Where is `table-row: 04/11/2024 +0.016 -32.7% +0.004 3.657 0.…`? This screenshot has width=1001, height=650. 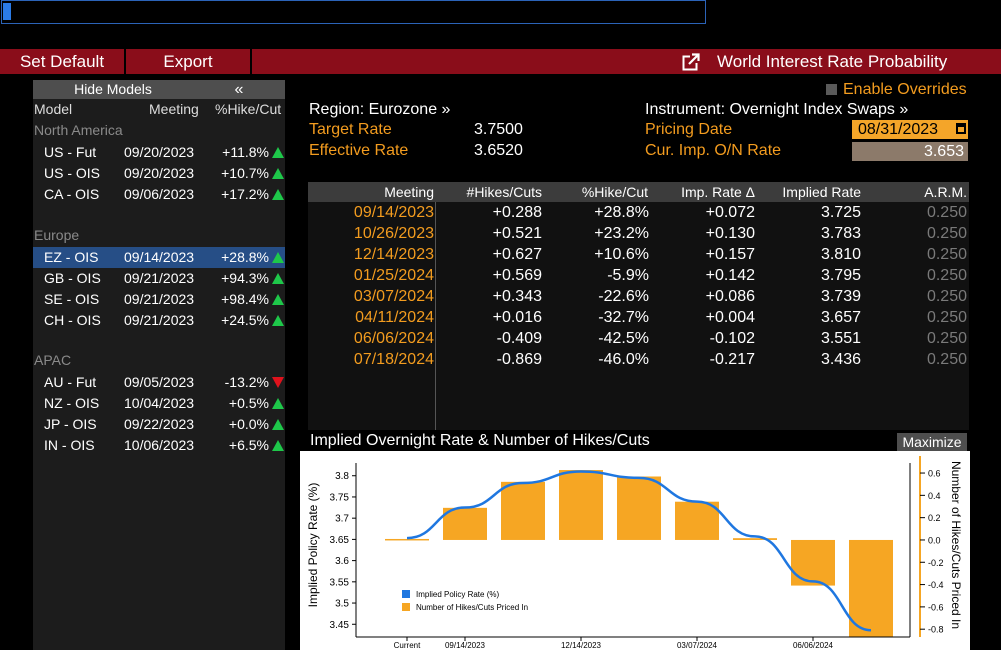 table-row: 04/11/2024 +0.016 -32.7% +0.004 3.657 0.… is located at coordinates (638, 318).